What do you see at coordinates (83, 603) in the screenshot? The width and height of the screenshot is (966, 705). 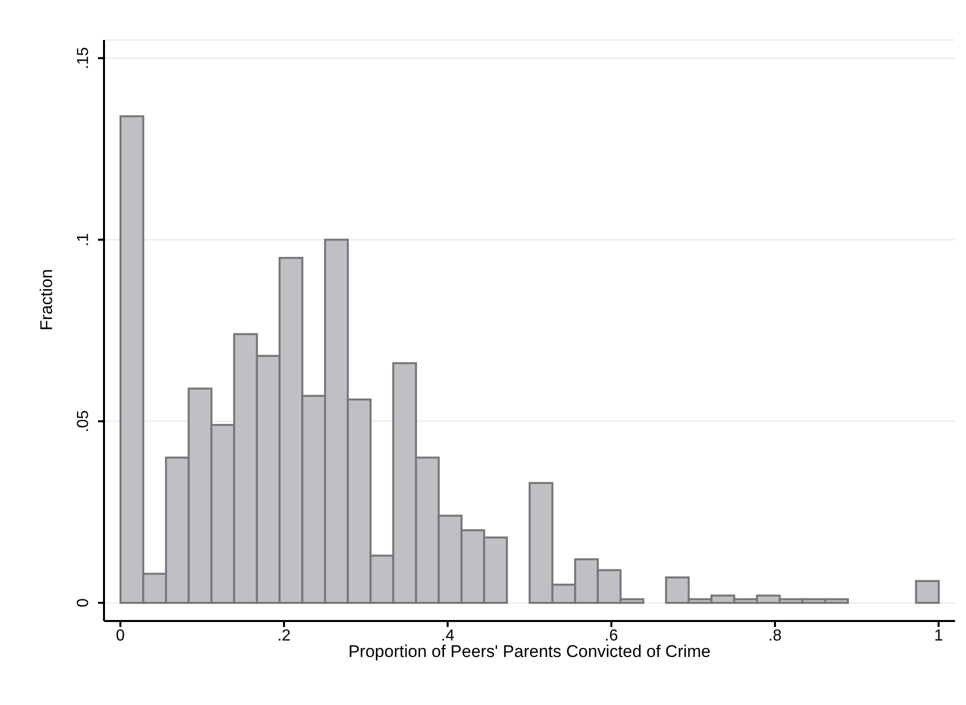 I see `y-tick-label: 0` at bounding box center [83, 603].